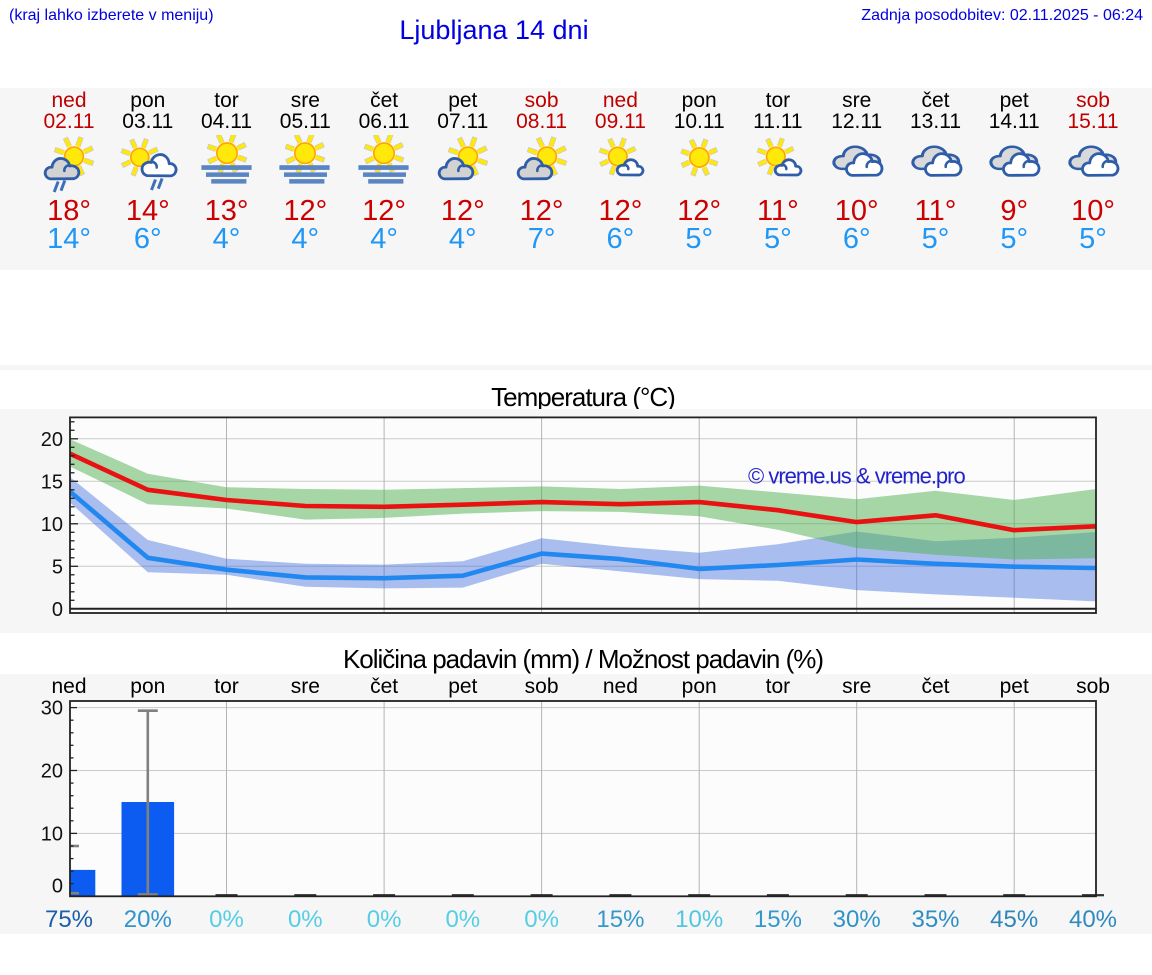  Describe the element at coordinates (57, 567) in the screenshot. I see `svg-text: 5` at that location.